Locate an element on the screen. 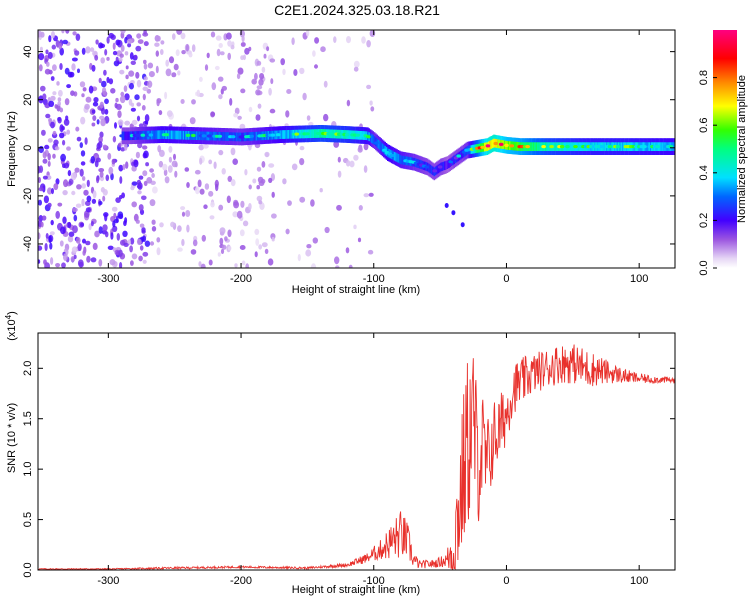 This screenshot has width=750, height=600. spectrogram-ylabel: Frequency (Hz) is located at coordinates (12, 149).